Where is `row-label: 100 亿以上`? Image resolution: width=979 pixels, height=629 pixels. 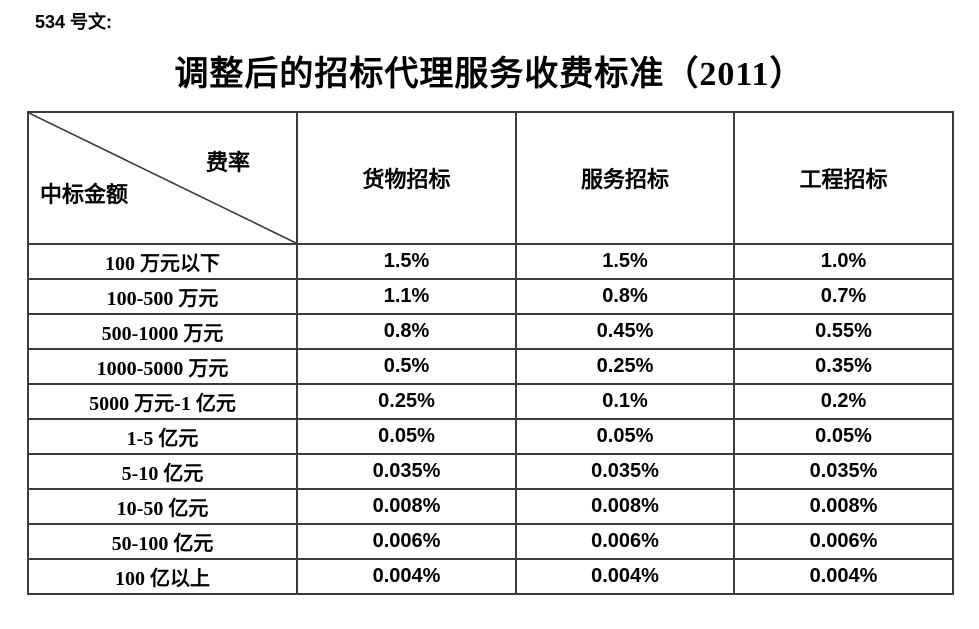 row-label: 100 亿以上 is located at coordinates (162, 576).